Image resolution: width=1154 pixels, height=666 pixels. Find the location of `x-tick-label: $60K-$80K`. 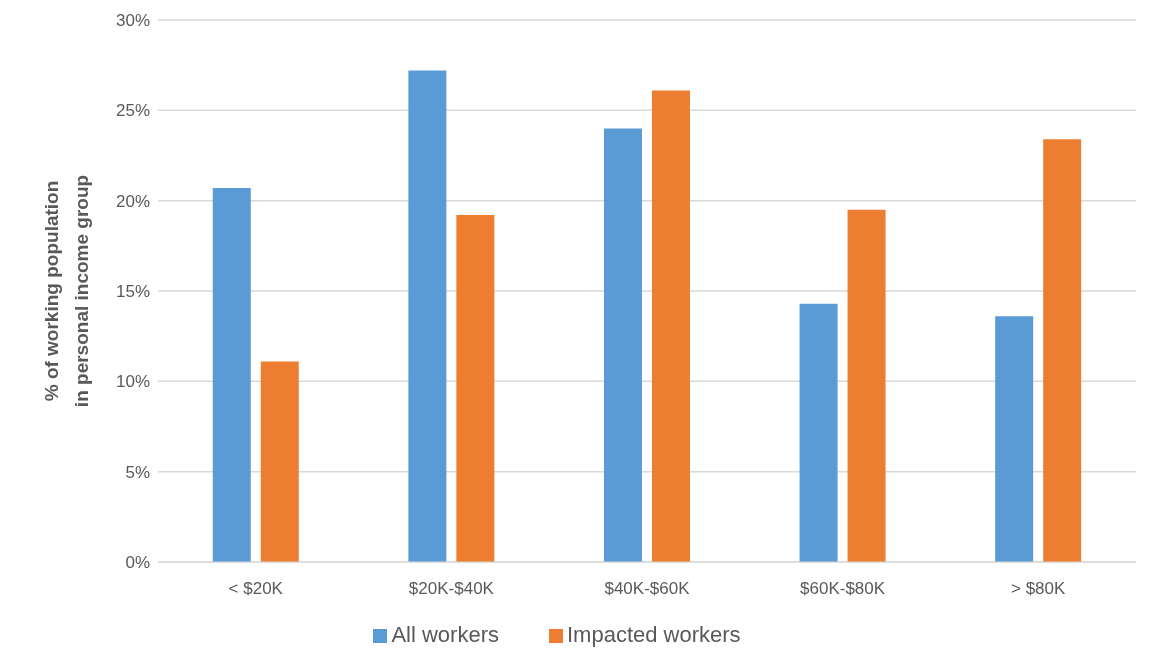

x-tick-label: $60K-$80K is located at coordinates (843, 589).